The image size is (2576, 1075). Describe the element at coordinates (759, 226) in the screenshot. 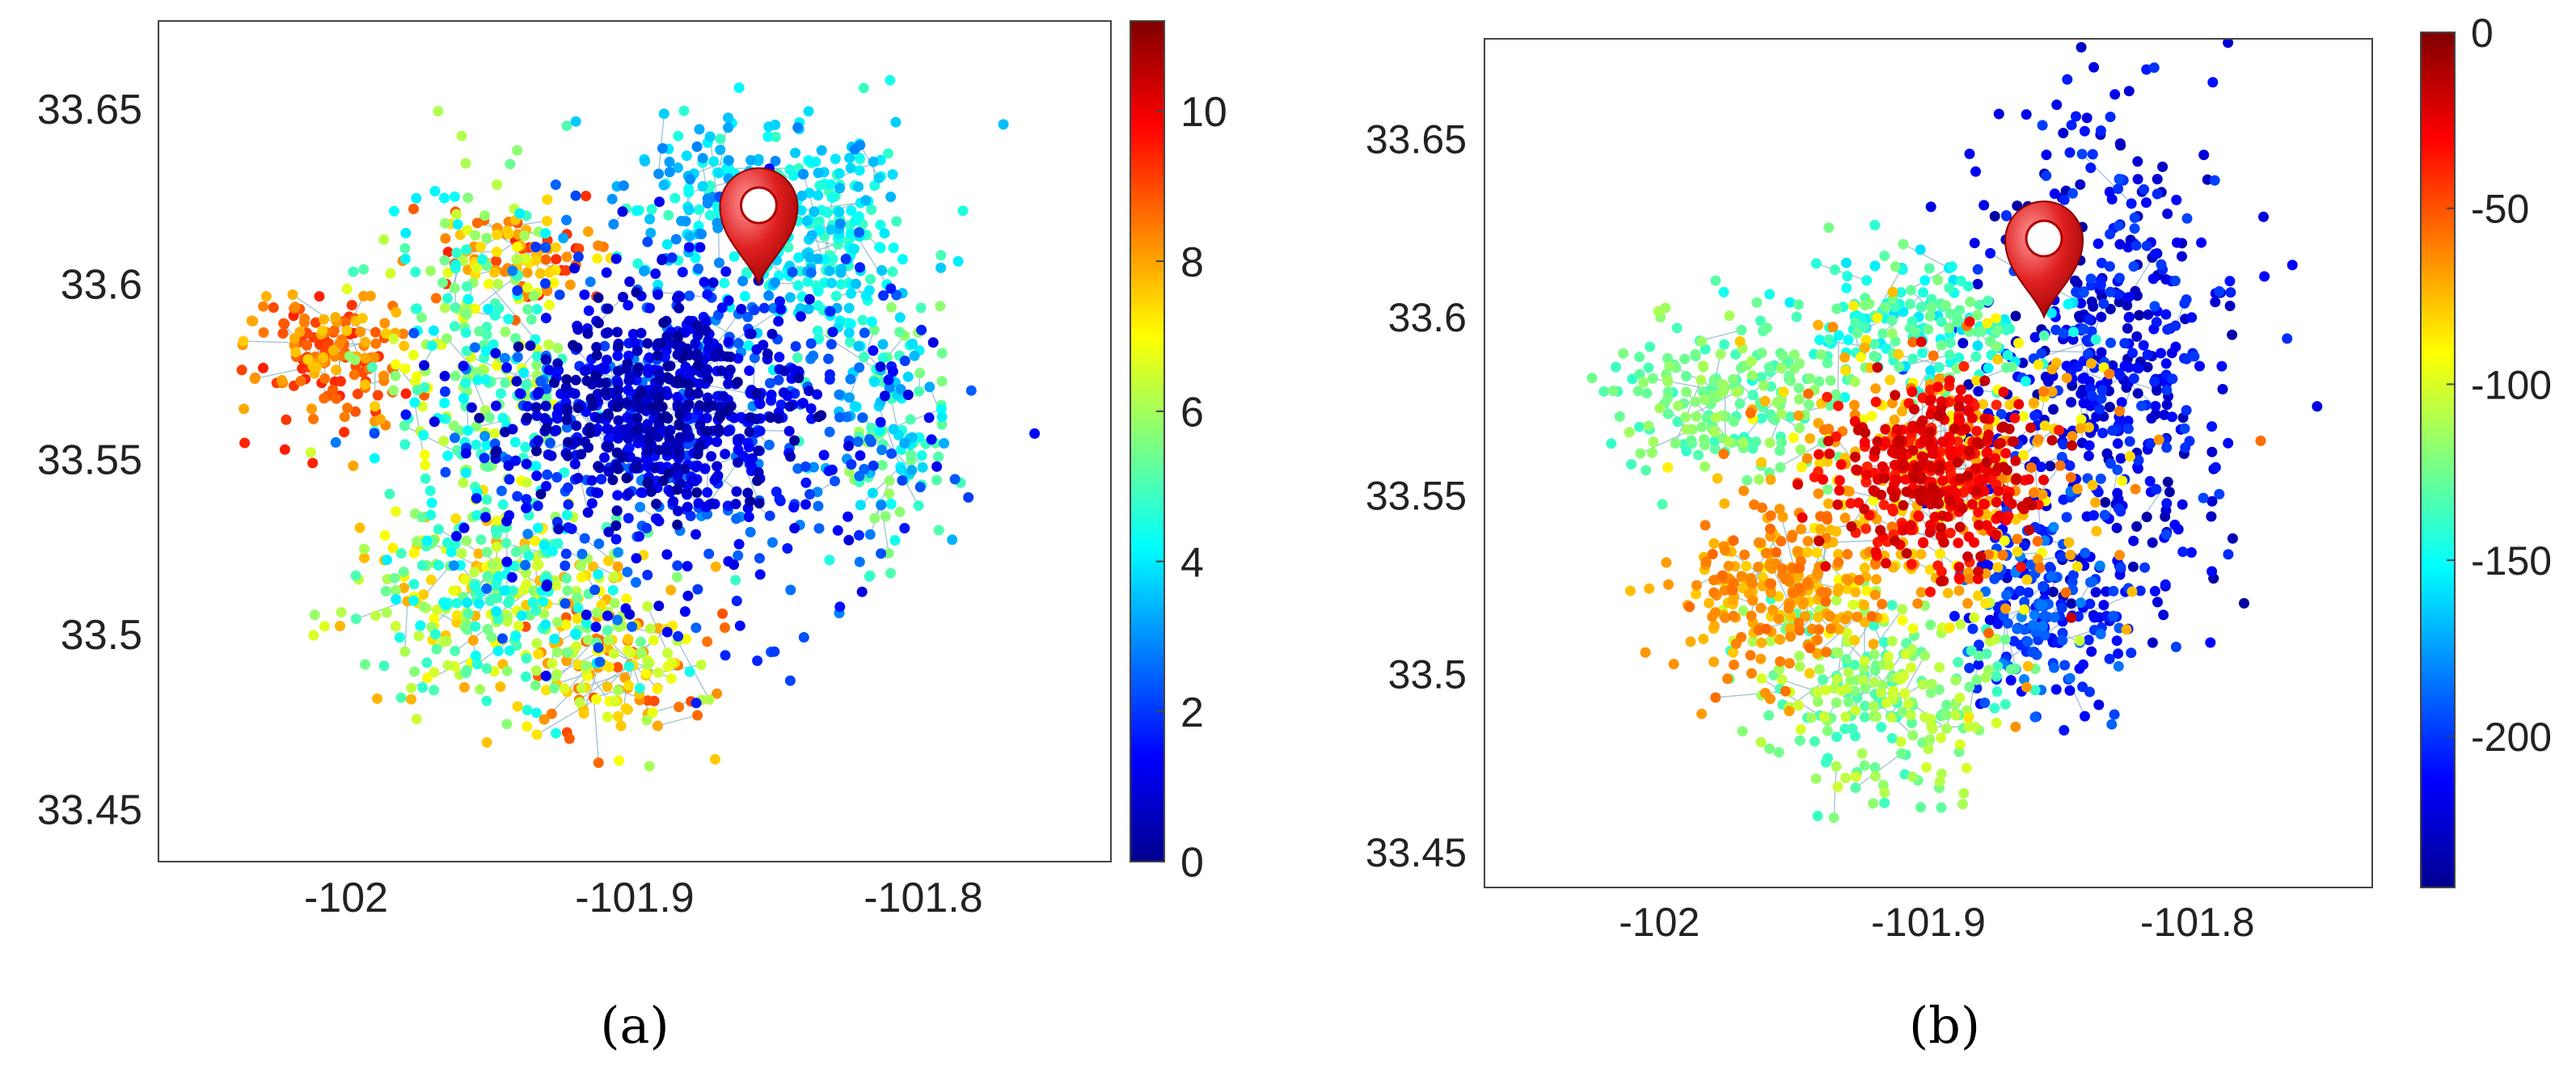

I see `pin-body` at that location.